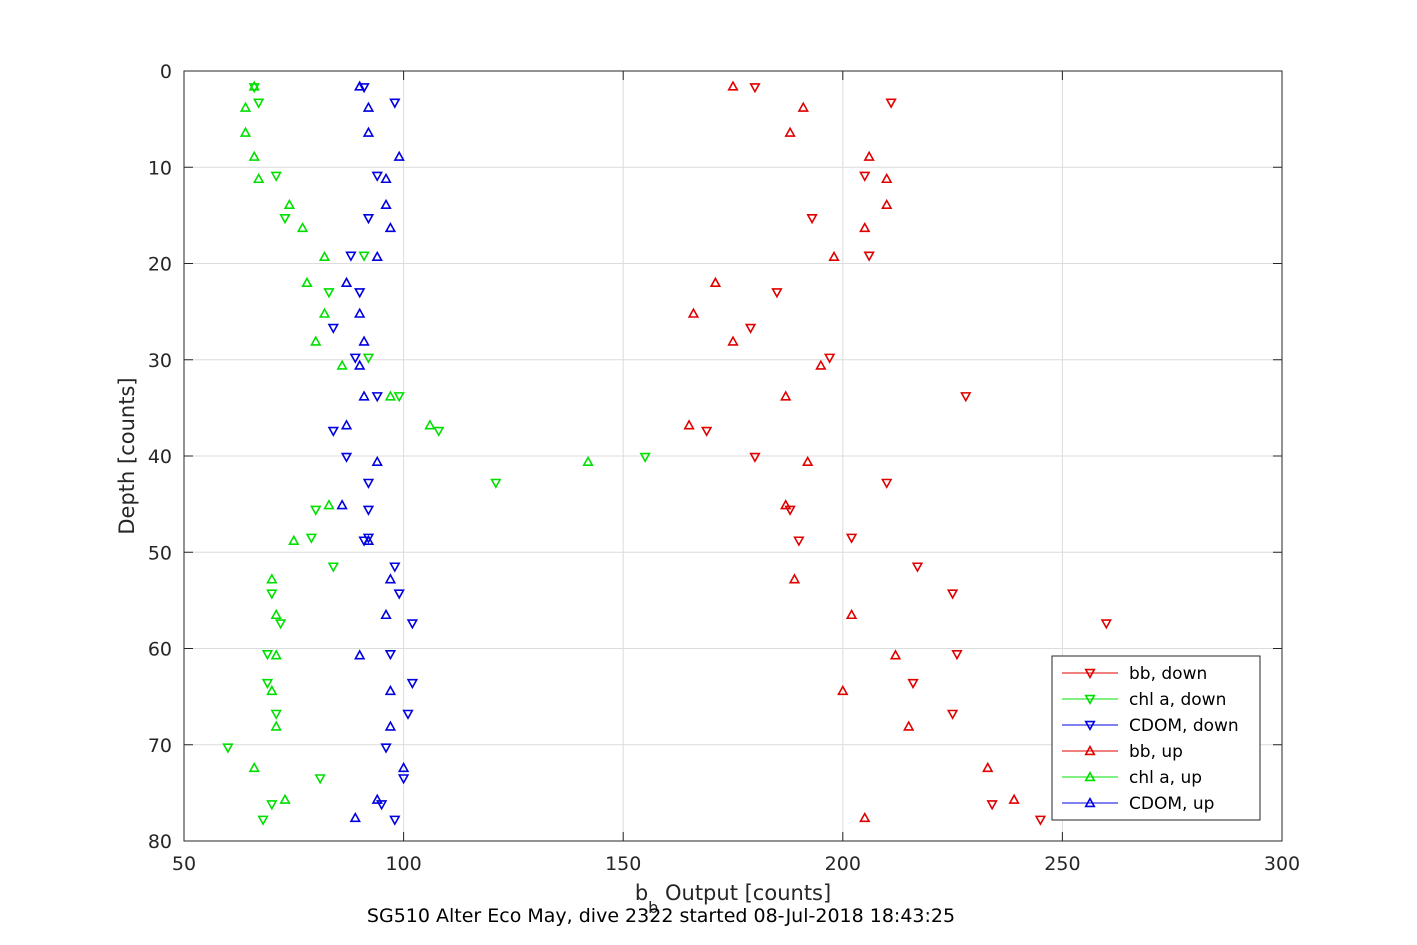 This screenshot has width=1417, height=945. I want to click on x-axis-label-main: b, so click(641, 893).